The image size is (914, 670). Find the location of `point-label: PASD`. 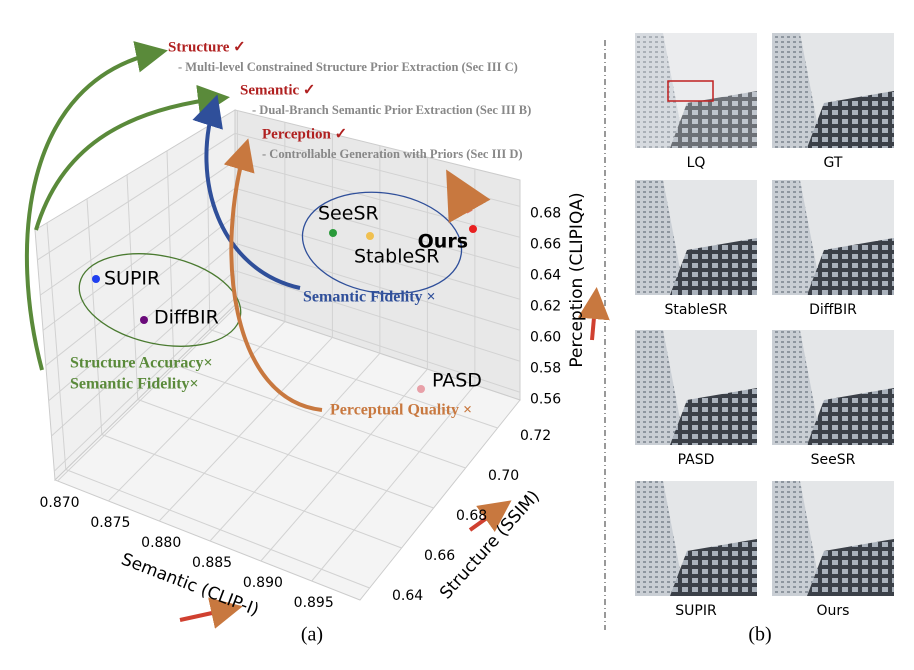

point-label: PASD is located at coordinates (457, 381).